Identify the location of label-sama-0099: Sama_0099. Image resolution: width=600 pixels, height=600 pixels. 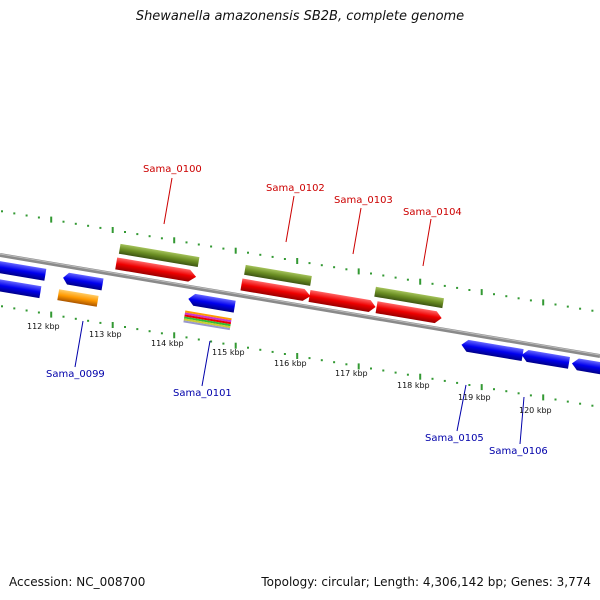
(75, 374).